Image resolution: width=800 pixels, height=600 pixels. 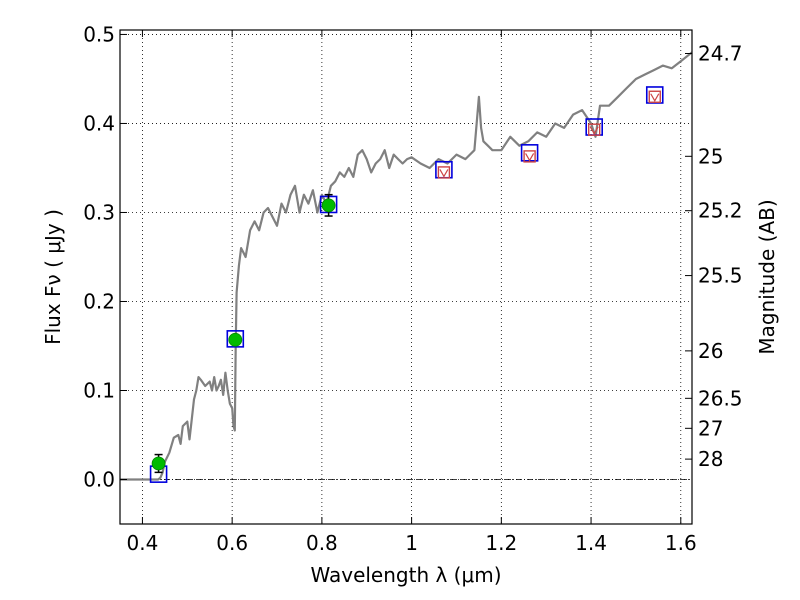 I want to click on y-tick-label: 0.0, so click(x=99, y=479).